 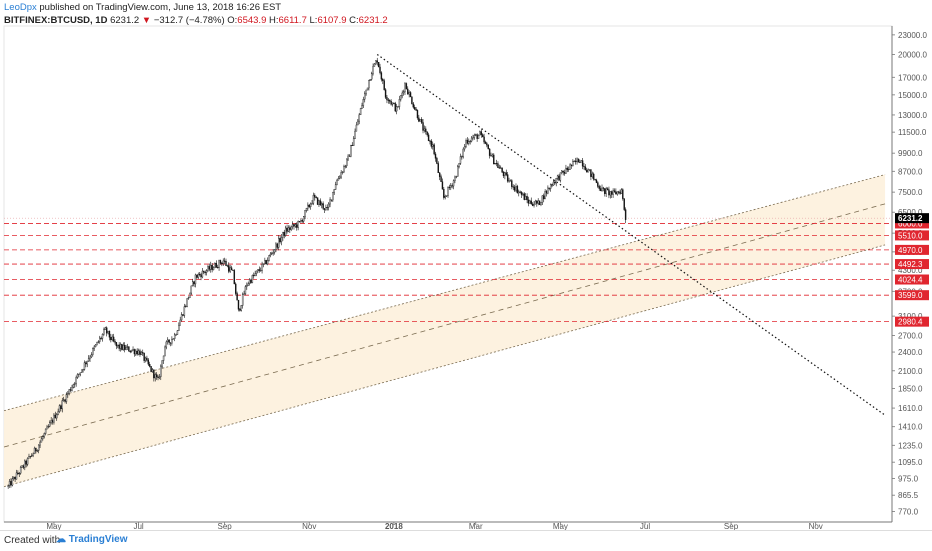 I want to click on level-tag-label: 4970.0, so click(x=910, y=250).